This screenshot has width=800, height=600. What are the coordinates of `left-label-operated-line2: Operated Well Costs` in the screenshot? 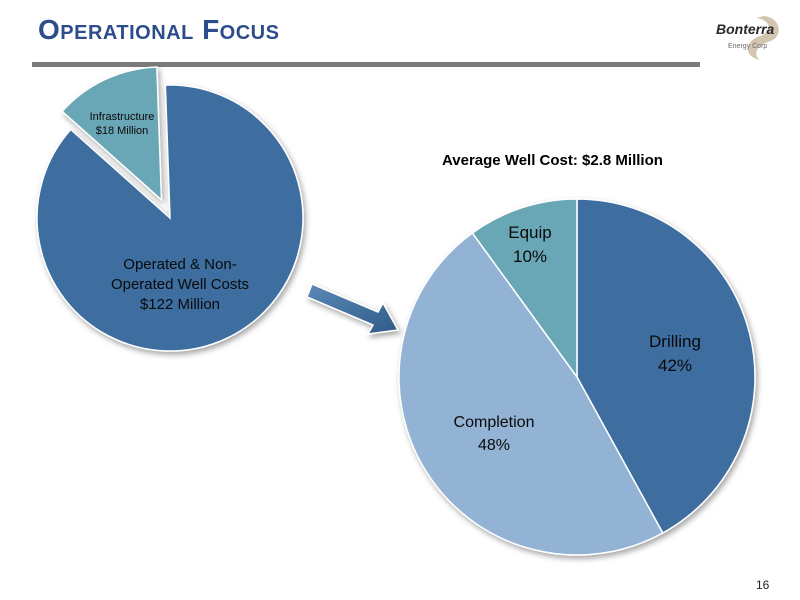 It's located at (180, 284).